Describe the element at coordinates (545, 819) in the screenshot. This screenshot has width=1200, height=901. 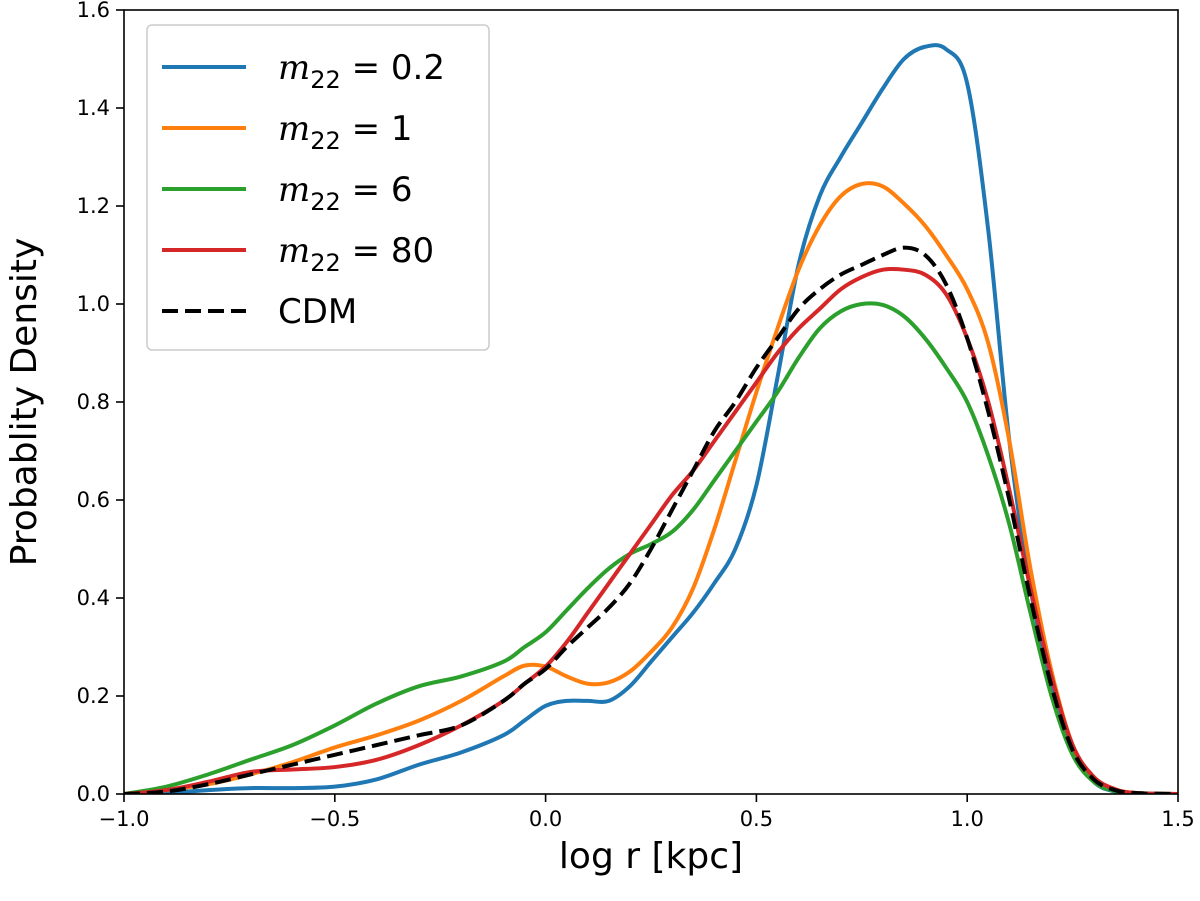
I see `x-tick-label: 0.0` at that location.